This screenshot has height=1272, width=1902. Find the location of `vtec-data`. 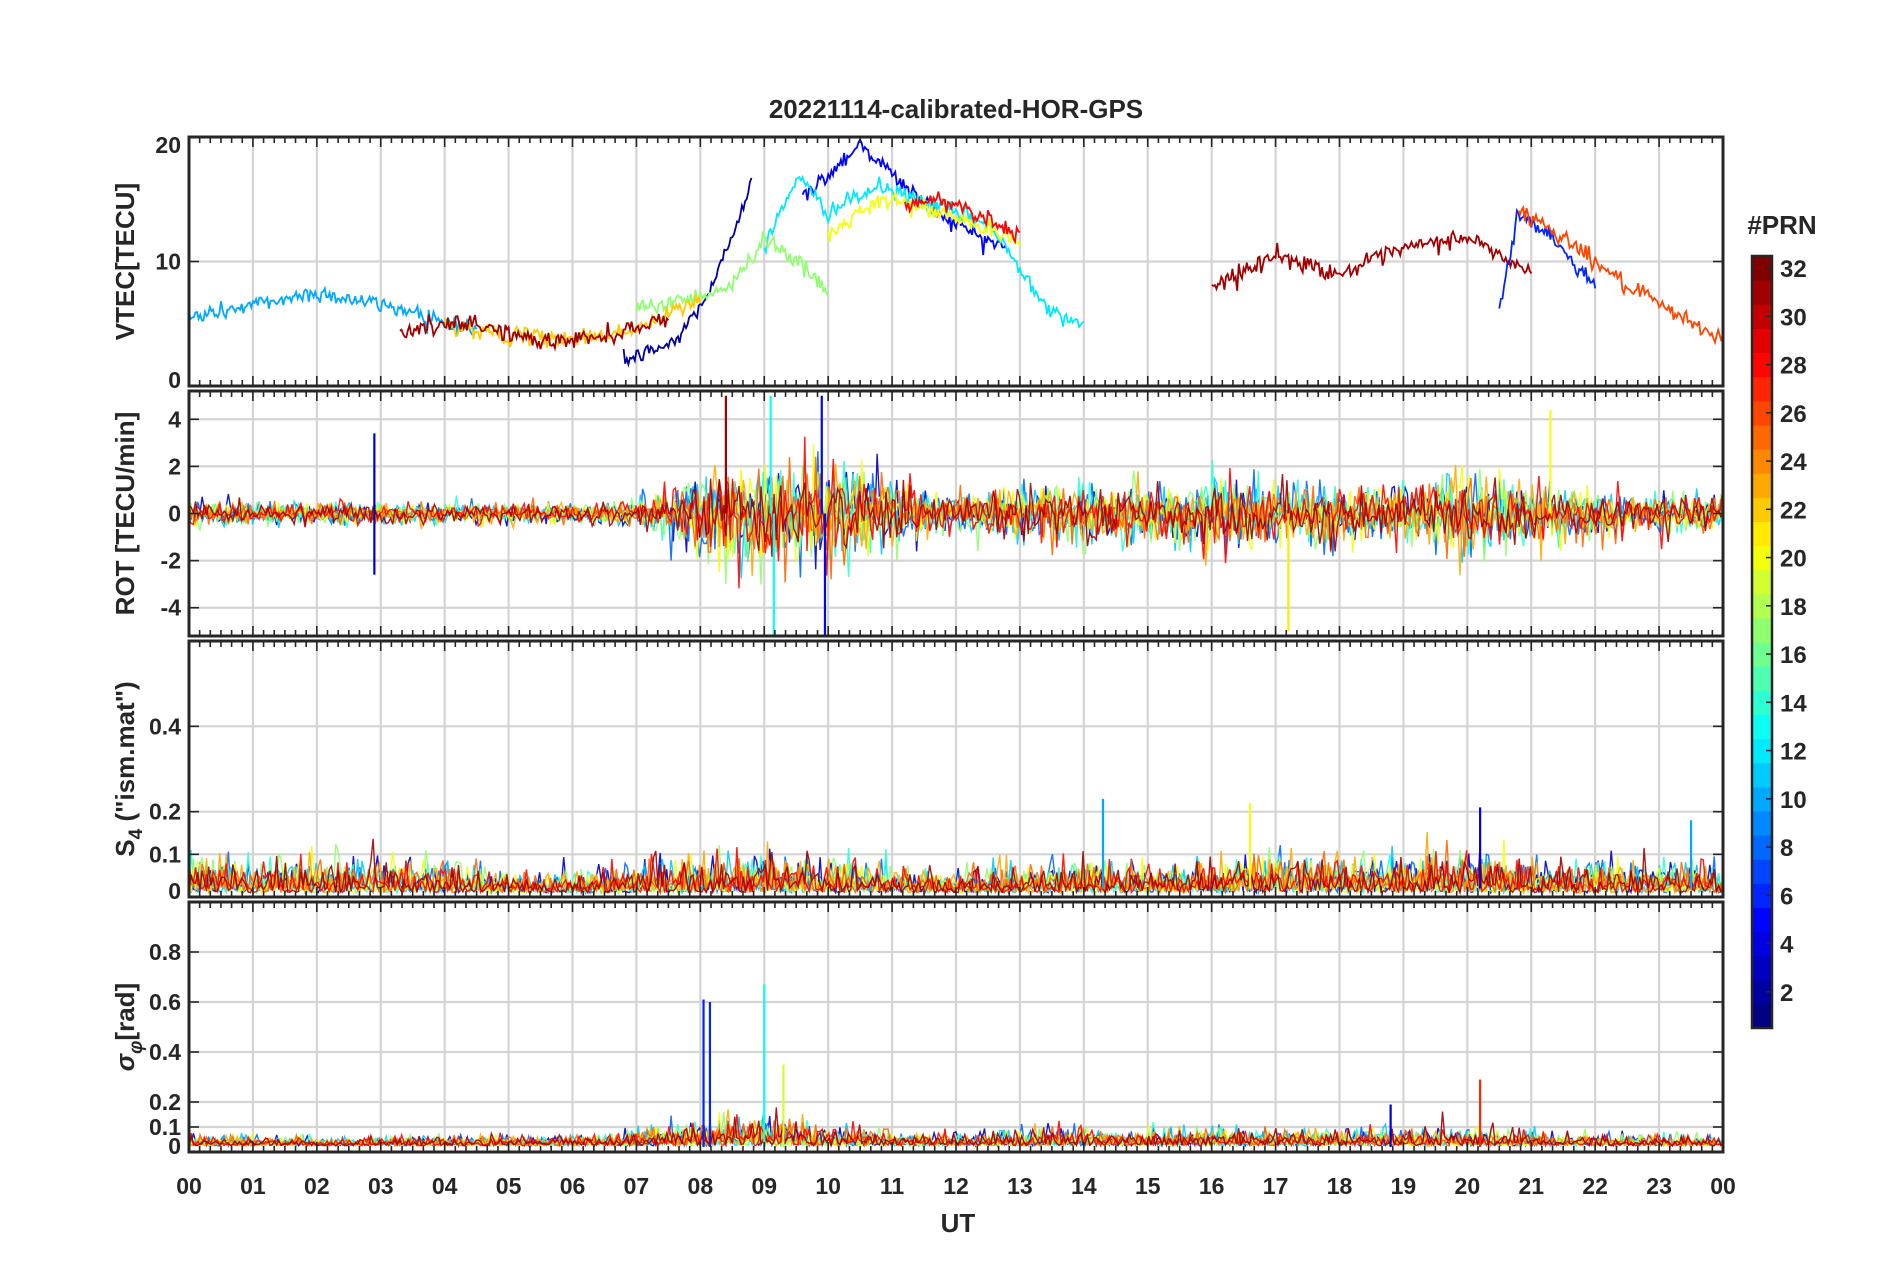

vtec-data is located at coordinates (956, 252).